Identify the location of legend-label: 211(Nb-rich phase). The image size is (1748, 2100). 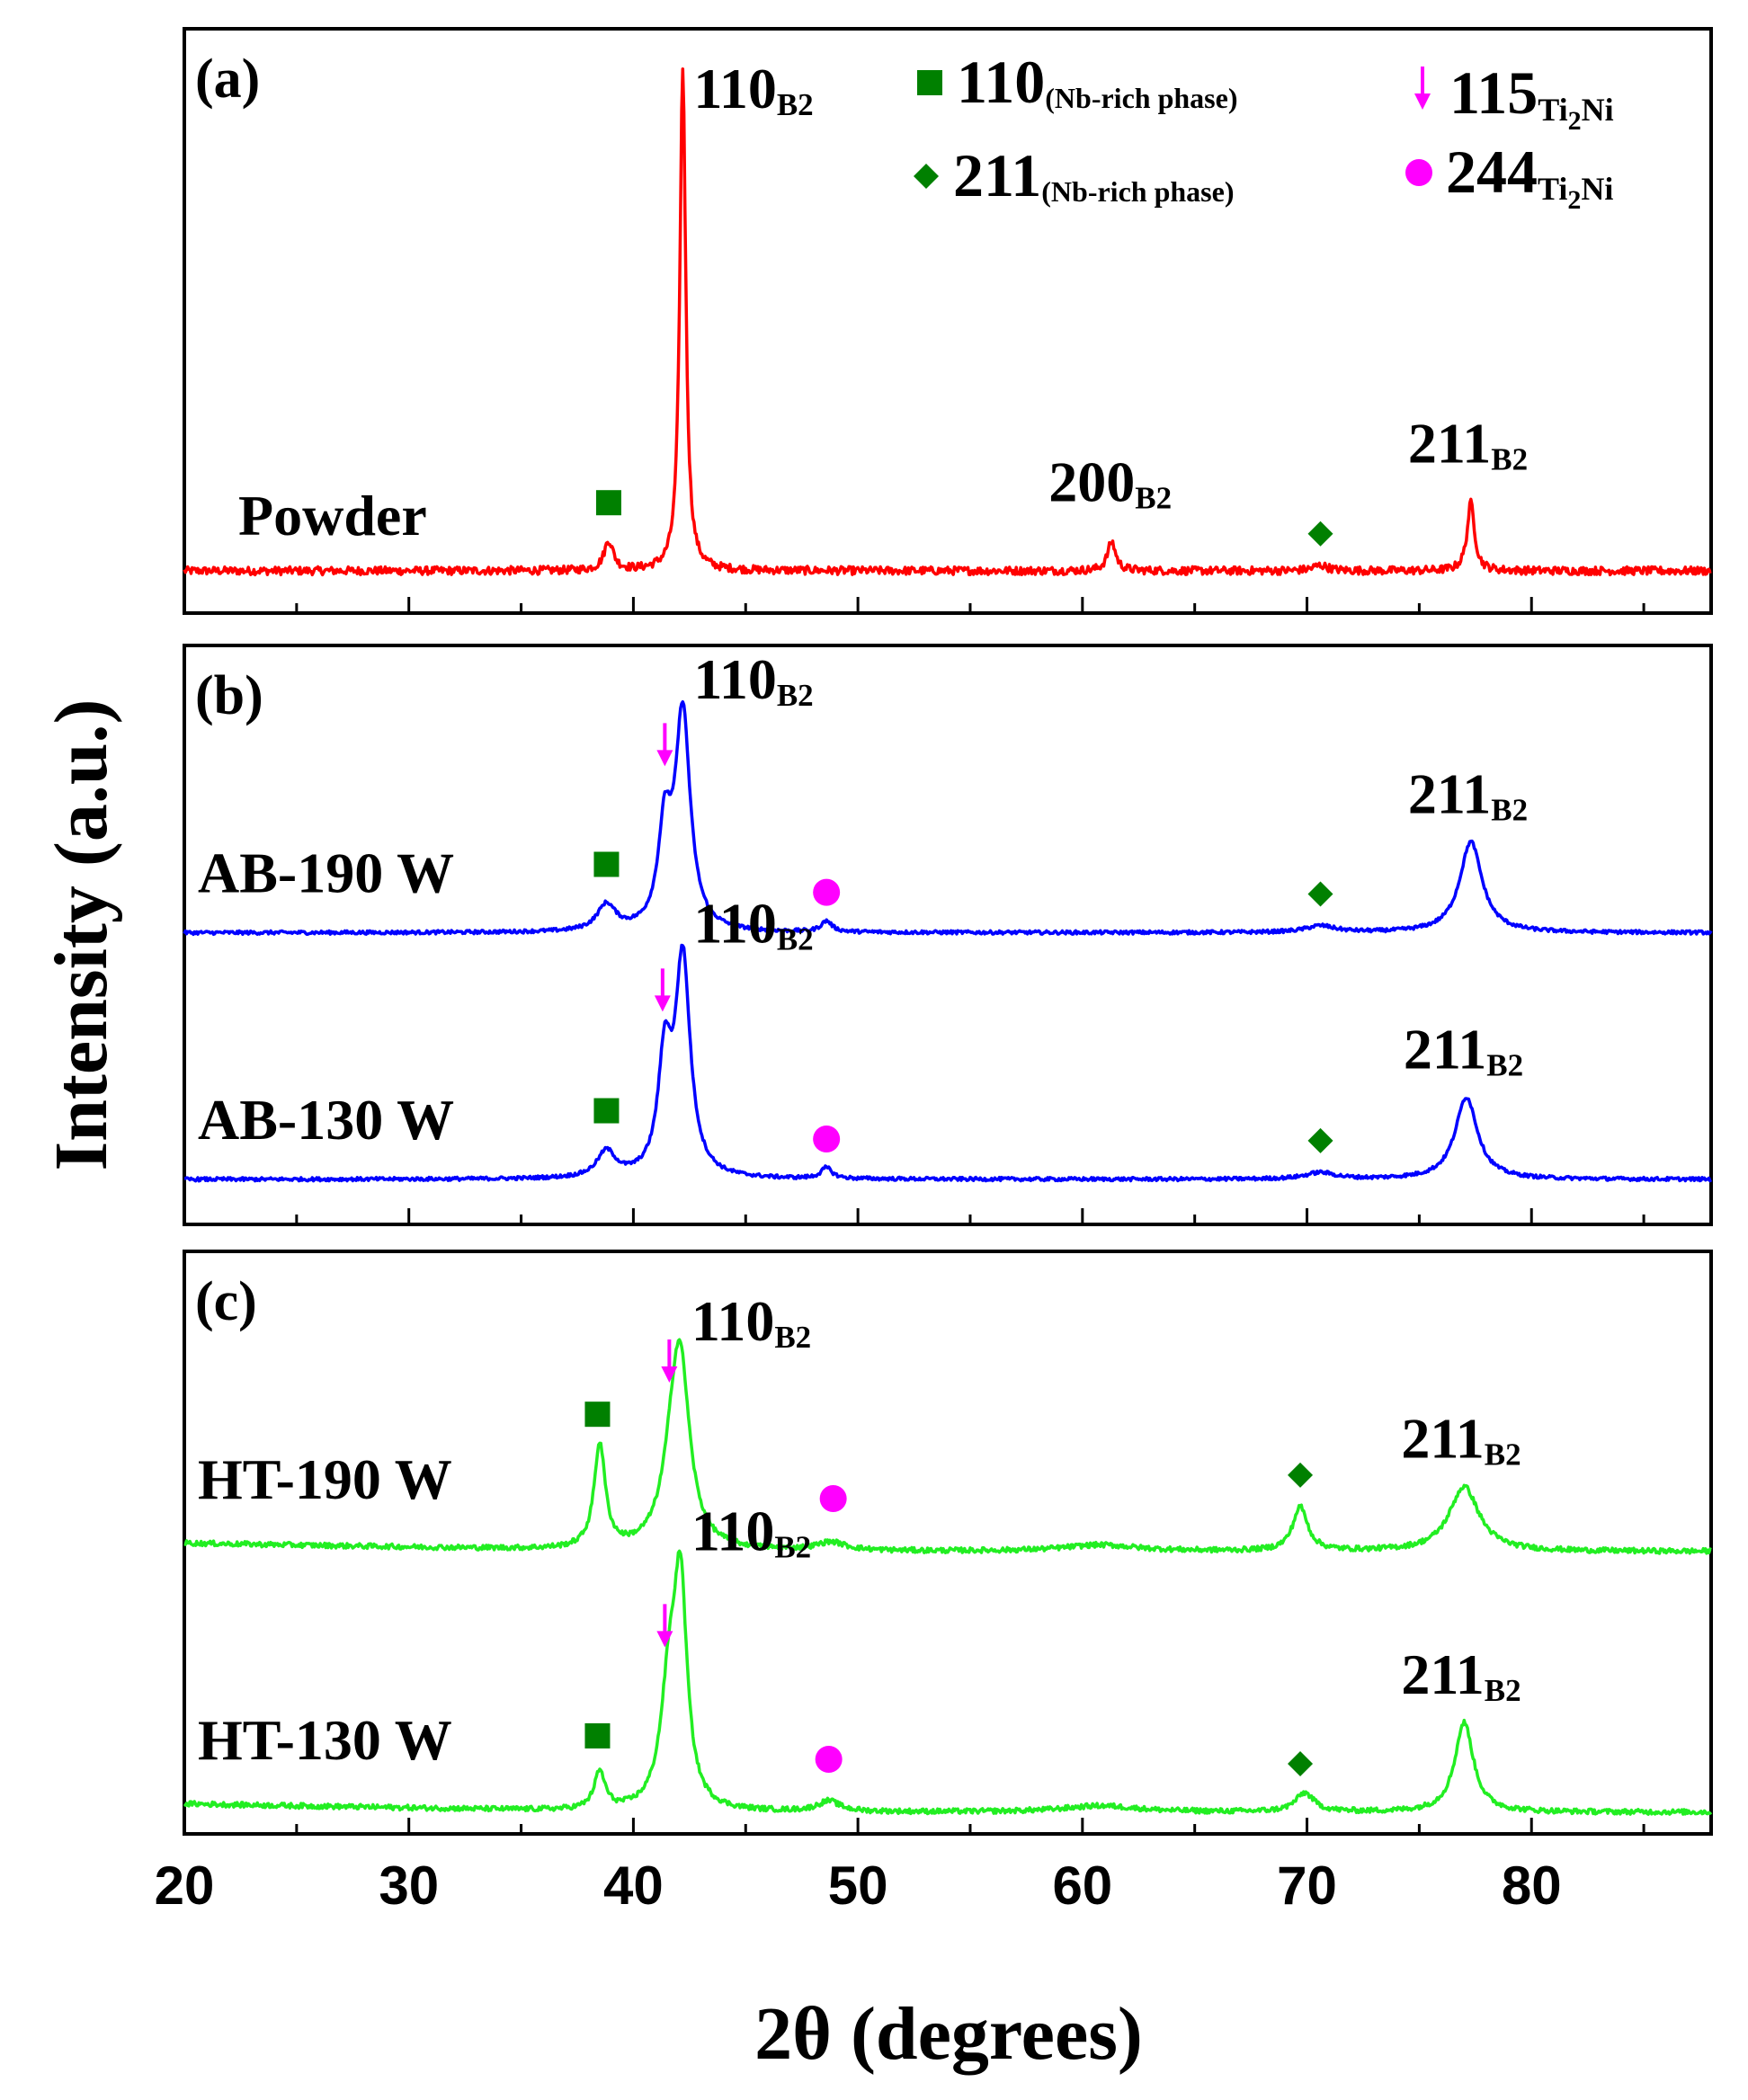
(1093, 175).